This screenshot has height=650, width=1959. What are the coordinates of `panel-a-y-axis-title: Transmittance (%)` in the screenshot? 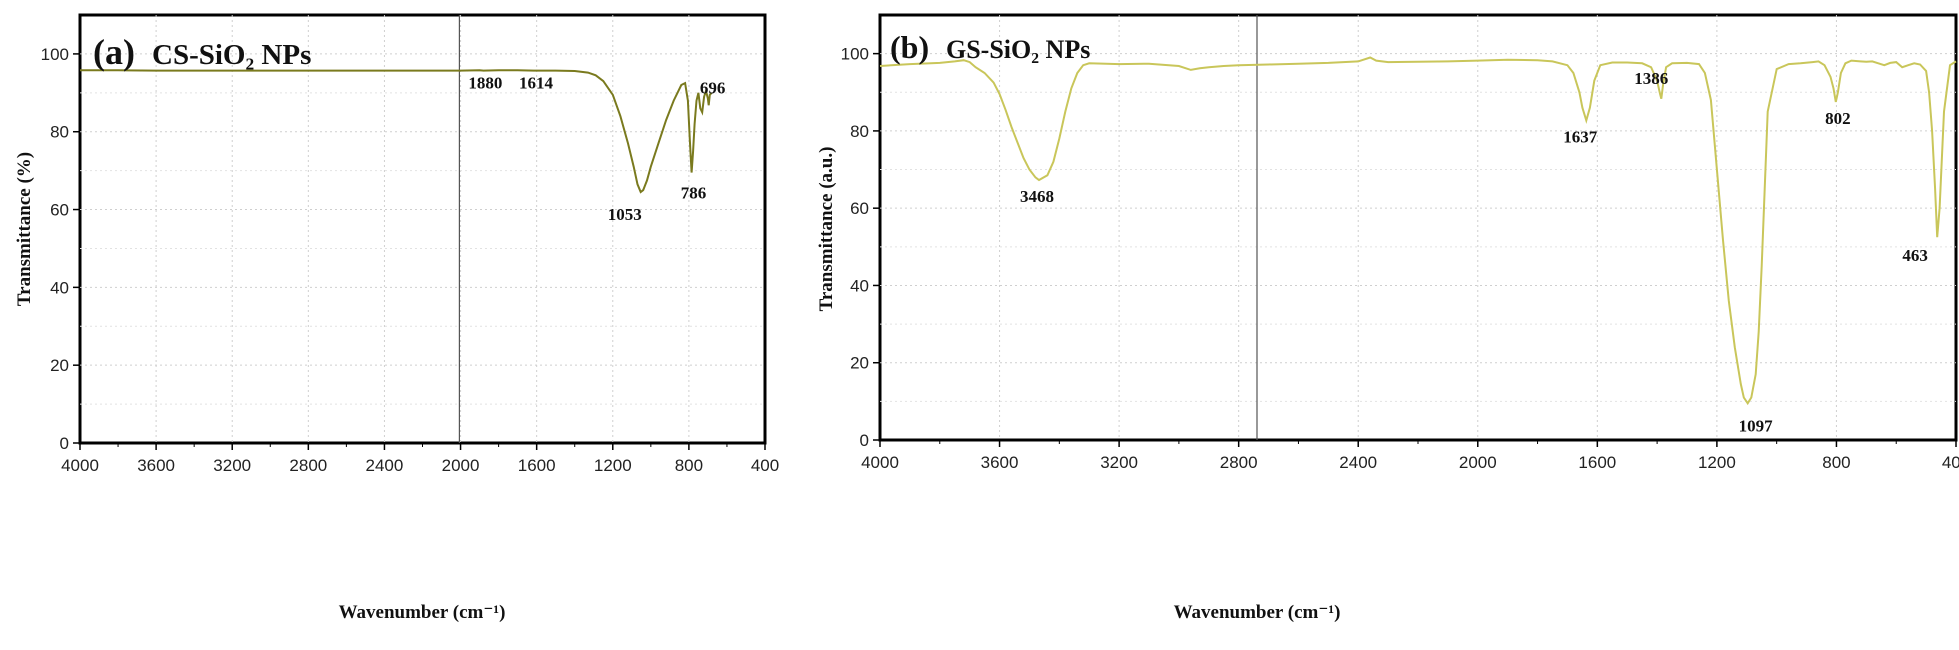 It's located at (24, 229).